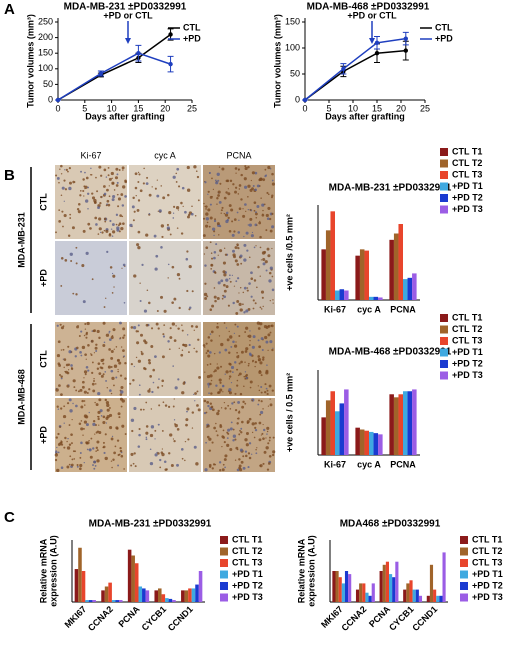 Image resolution: width=520 pixels, height=653 pixels. Describe the element at coordinates (355, 69) in the screenshot. I see `series-line` at that location.